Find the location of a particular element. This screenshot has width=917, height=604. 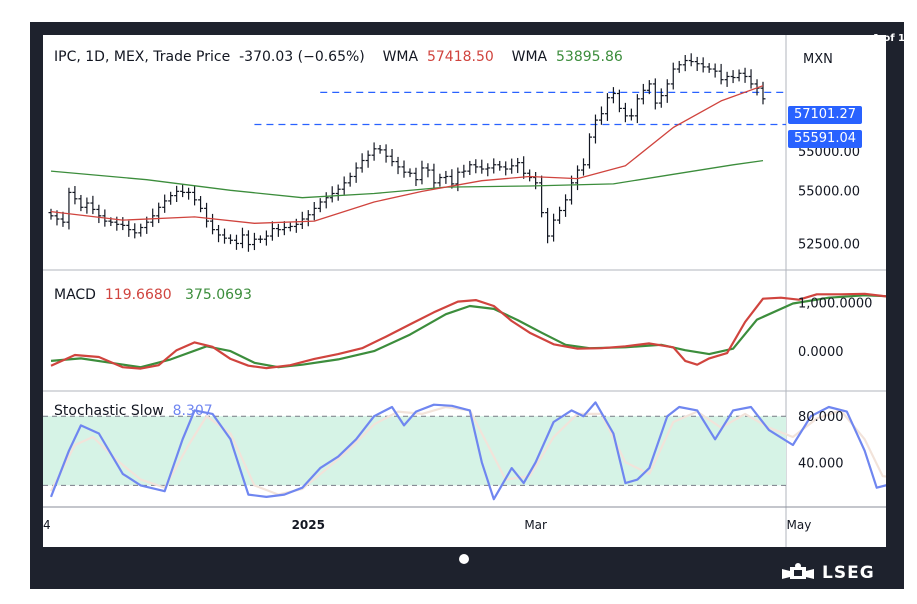

macd-tick-label: 1,000.0000 is located at coordinates (835, 304).